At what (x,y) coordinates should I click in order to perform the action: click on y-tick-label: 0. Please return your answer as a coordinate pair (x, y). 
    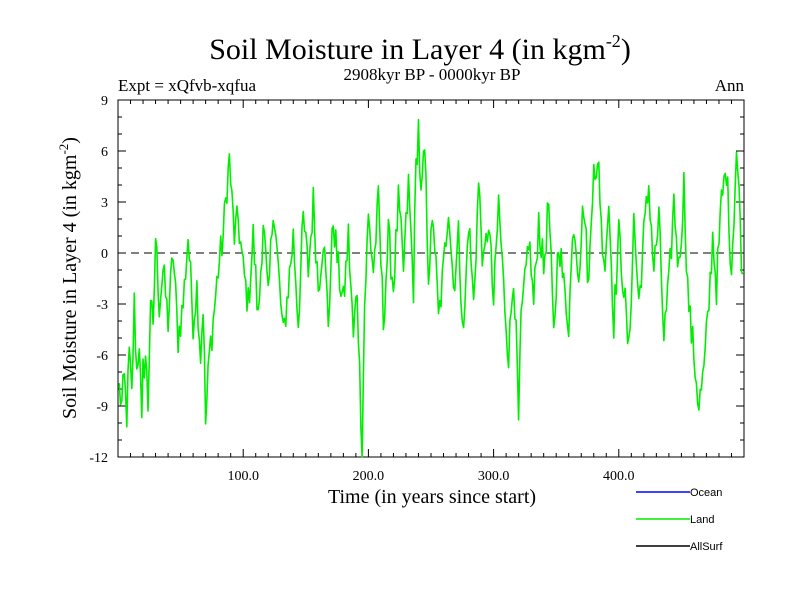
    Looking at the image, I should click on (104, 254).